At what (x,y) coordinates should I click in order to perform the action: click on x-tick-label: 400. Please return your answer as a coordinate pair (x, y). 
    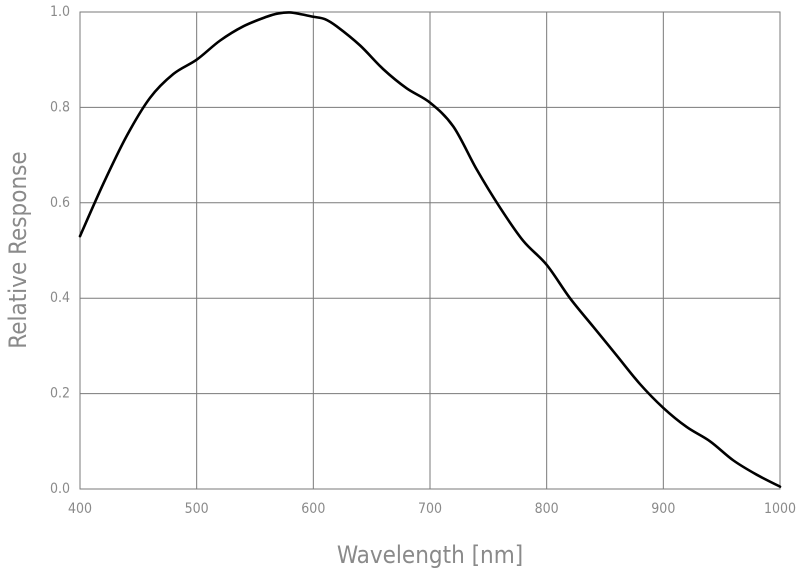
    Looking at the image, I should click on (80, 509).